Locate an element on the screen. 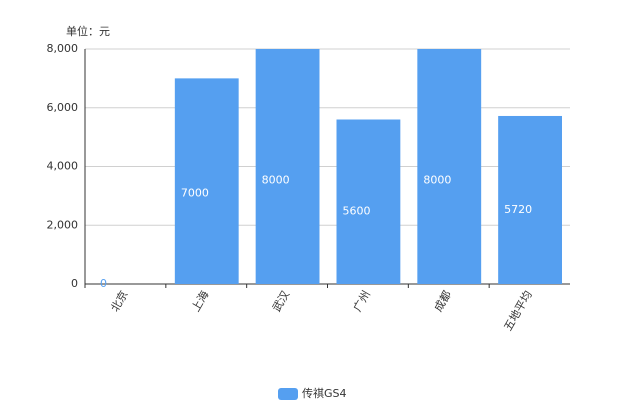 This screenshot has height=413, width=620. x-tick-label: 北京 is located at coordinates (118, 301).